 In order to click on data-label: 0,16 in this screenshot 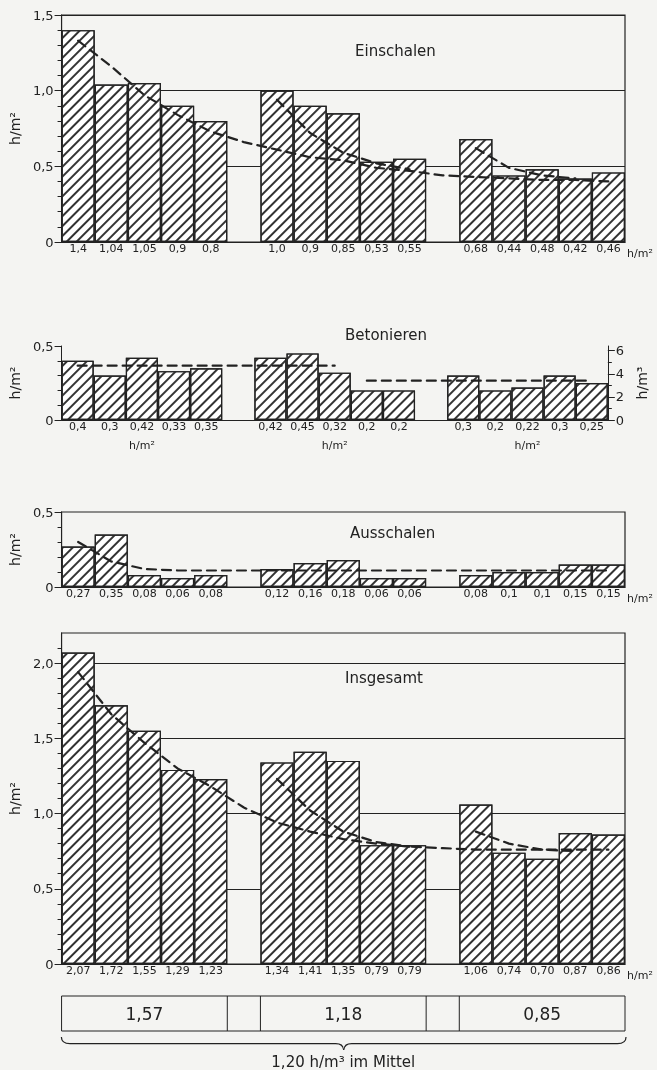, I will do `click(310, 593)`.